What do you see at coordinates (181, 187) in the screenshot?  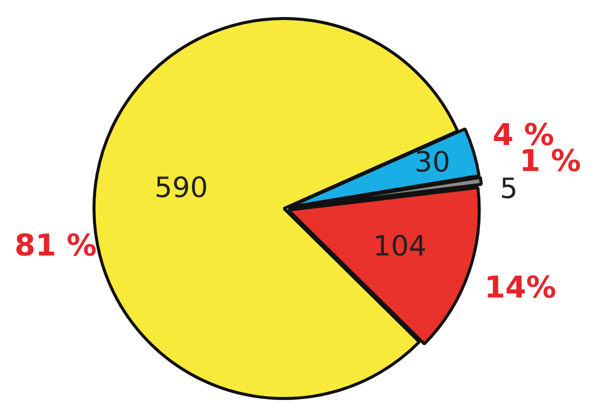 I see `data-label: 590` at bounding box center [181, 187].